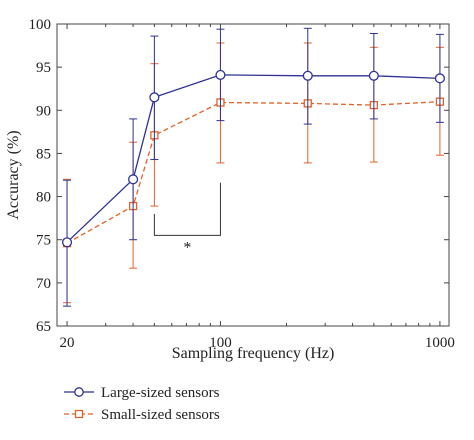  Describe the element at coordinates (187, 247) in the screenshot. I see `significance-star: *` at that location.